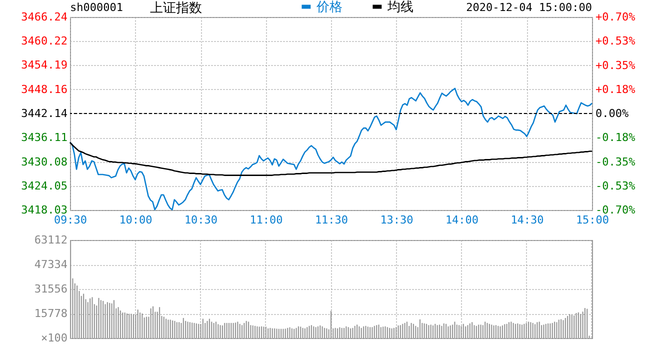  What do you see at coordinates (44, 65) in the screenshot?
I see `y-tick-label: 3454.19` at bounding box center [44, 65].